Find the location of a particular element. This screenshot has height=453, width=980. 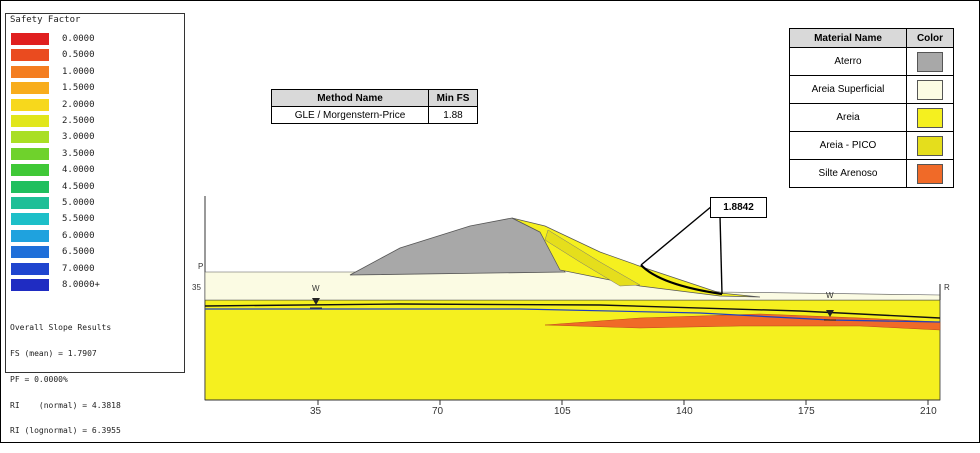

min-fs-cell: 1.88 is located at coordinates (453, 115).